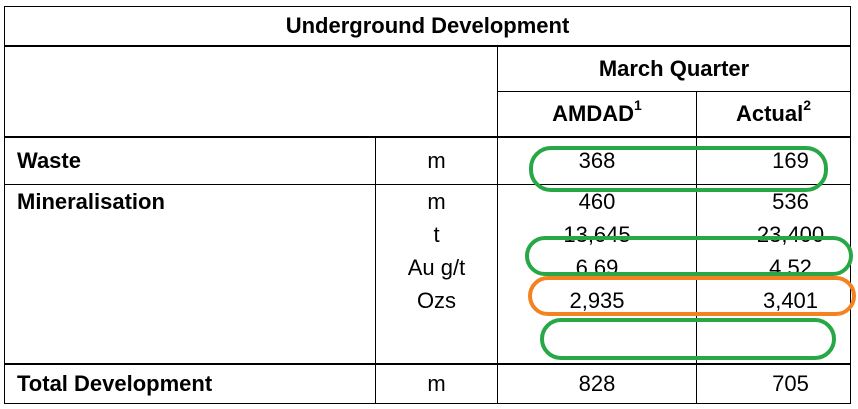 The height and width of the screenshot is (409, 858). What do you see at coordinates (427, 26) in the screenshot?
I see `table-title: Underground Development` at bounding box center [427, 26].